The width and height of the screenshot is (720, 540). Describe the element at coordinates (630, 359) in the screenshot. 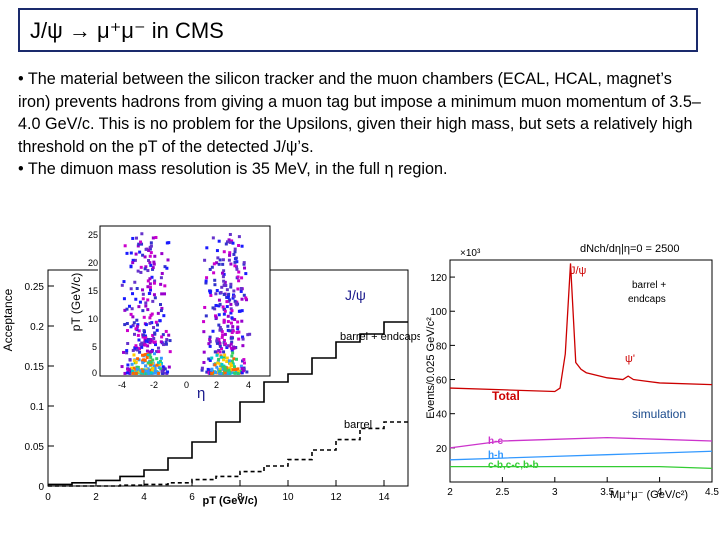

I see `psiprime-label: ψ'` at that location.